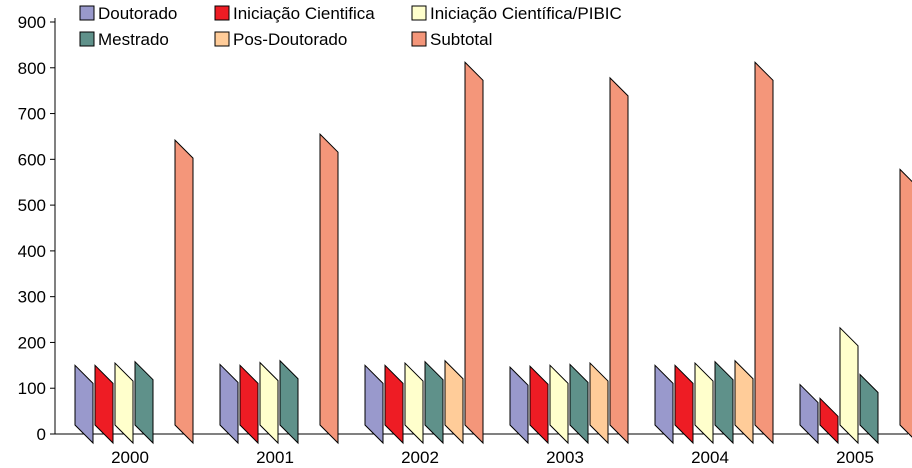 This screenshot has height=468, width=912. Describe the element at coordinates (565, 457) in the screenshot. I see `x-tick-label: 2003` at that location.